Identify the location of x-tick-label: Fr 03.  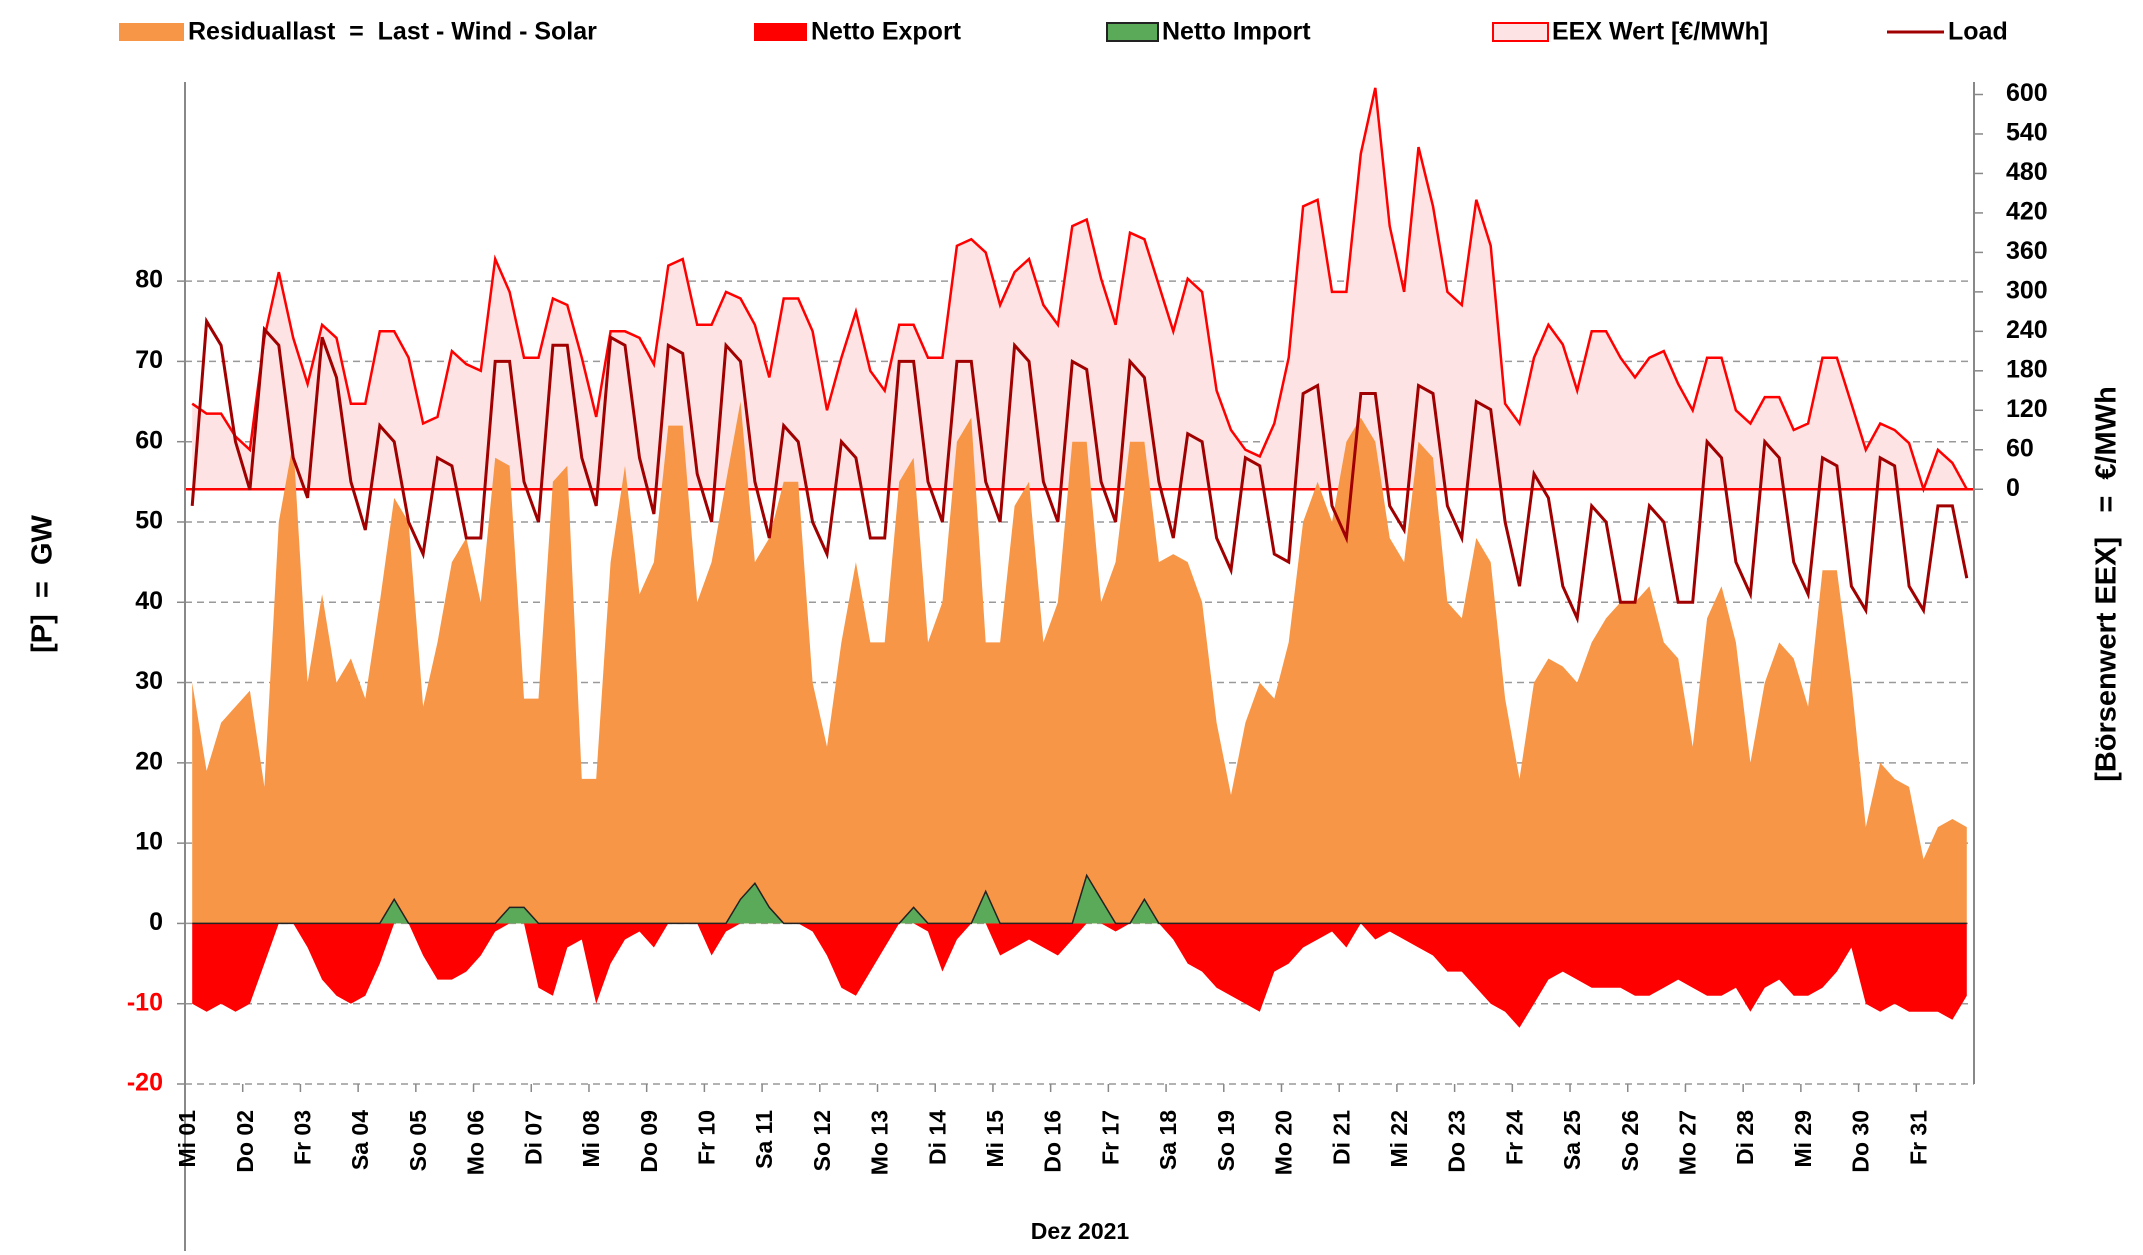
(302, 1137).